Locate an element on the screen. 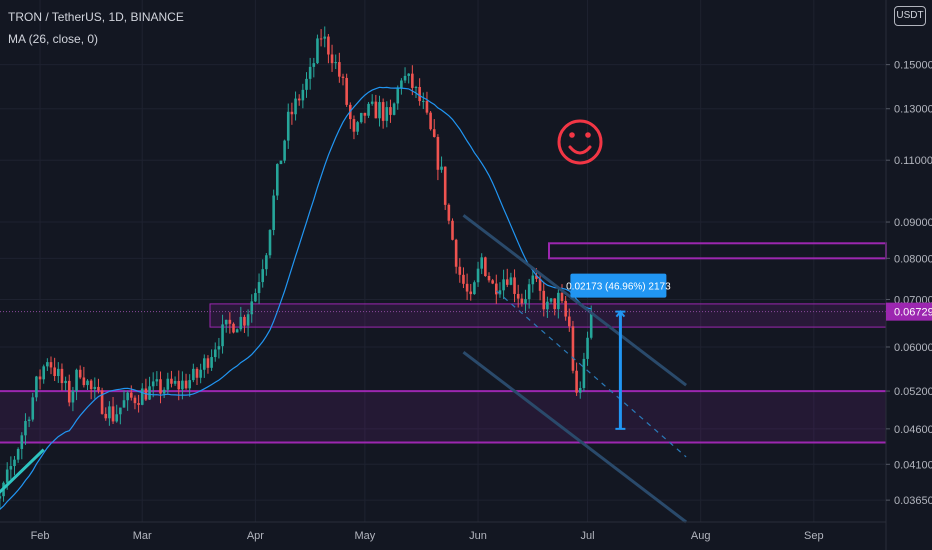  time-axis: Feb Mar Apr May Jun Jul Aug Sep is located at coordinates (443, 531).